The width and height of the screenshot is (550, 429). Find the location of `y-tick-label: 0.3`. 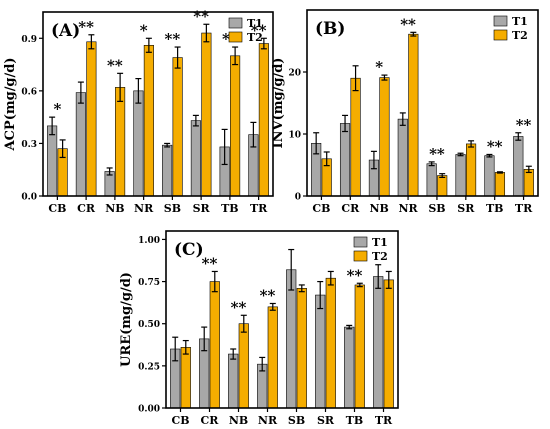

y-tick-label: 0.3 is located at coordinates (29, 145).